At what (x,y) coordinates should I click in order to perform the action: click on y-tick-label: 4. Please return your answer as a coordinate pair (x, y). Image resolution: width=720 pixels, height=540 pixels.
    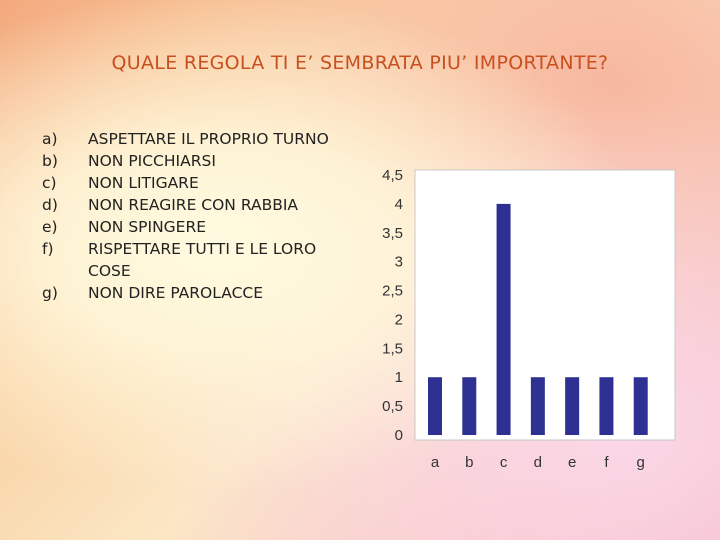
    Looking at the image, I should click on (399, 204).